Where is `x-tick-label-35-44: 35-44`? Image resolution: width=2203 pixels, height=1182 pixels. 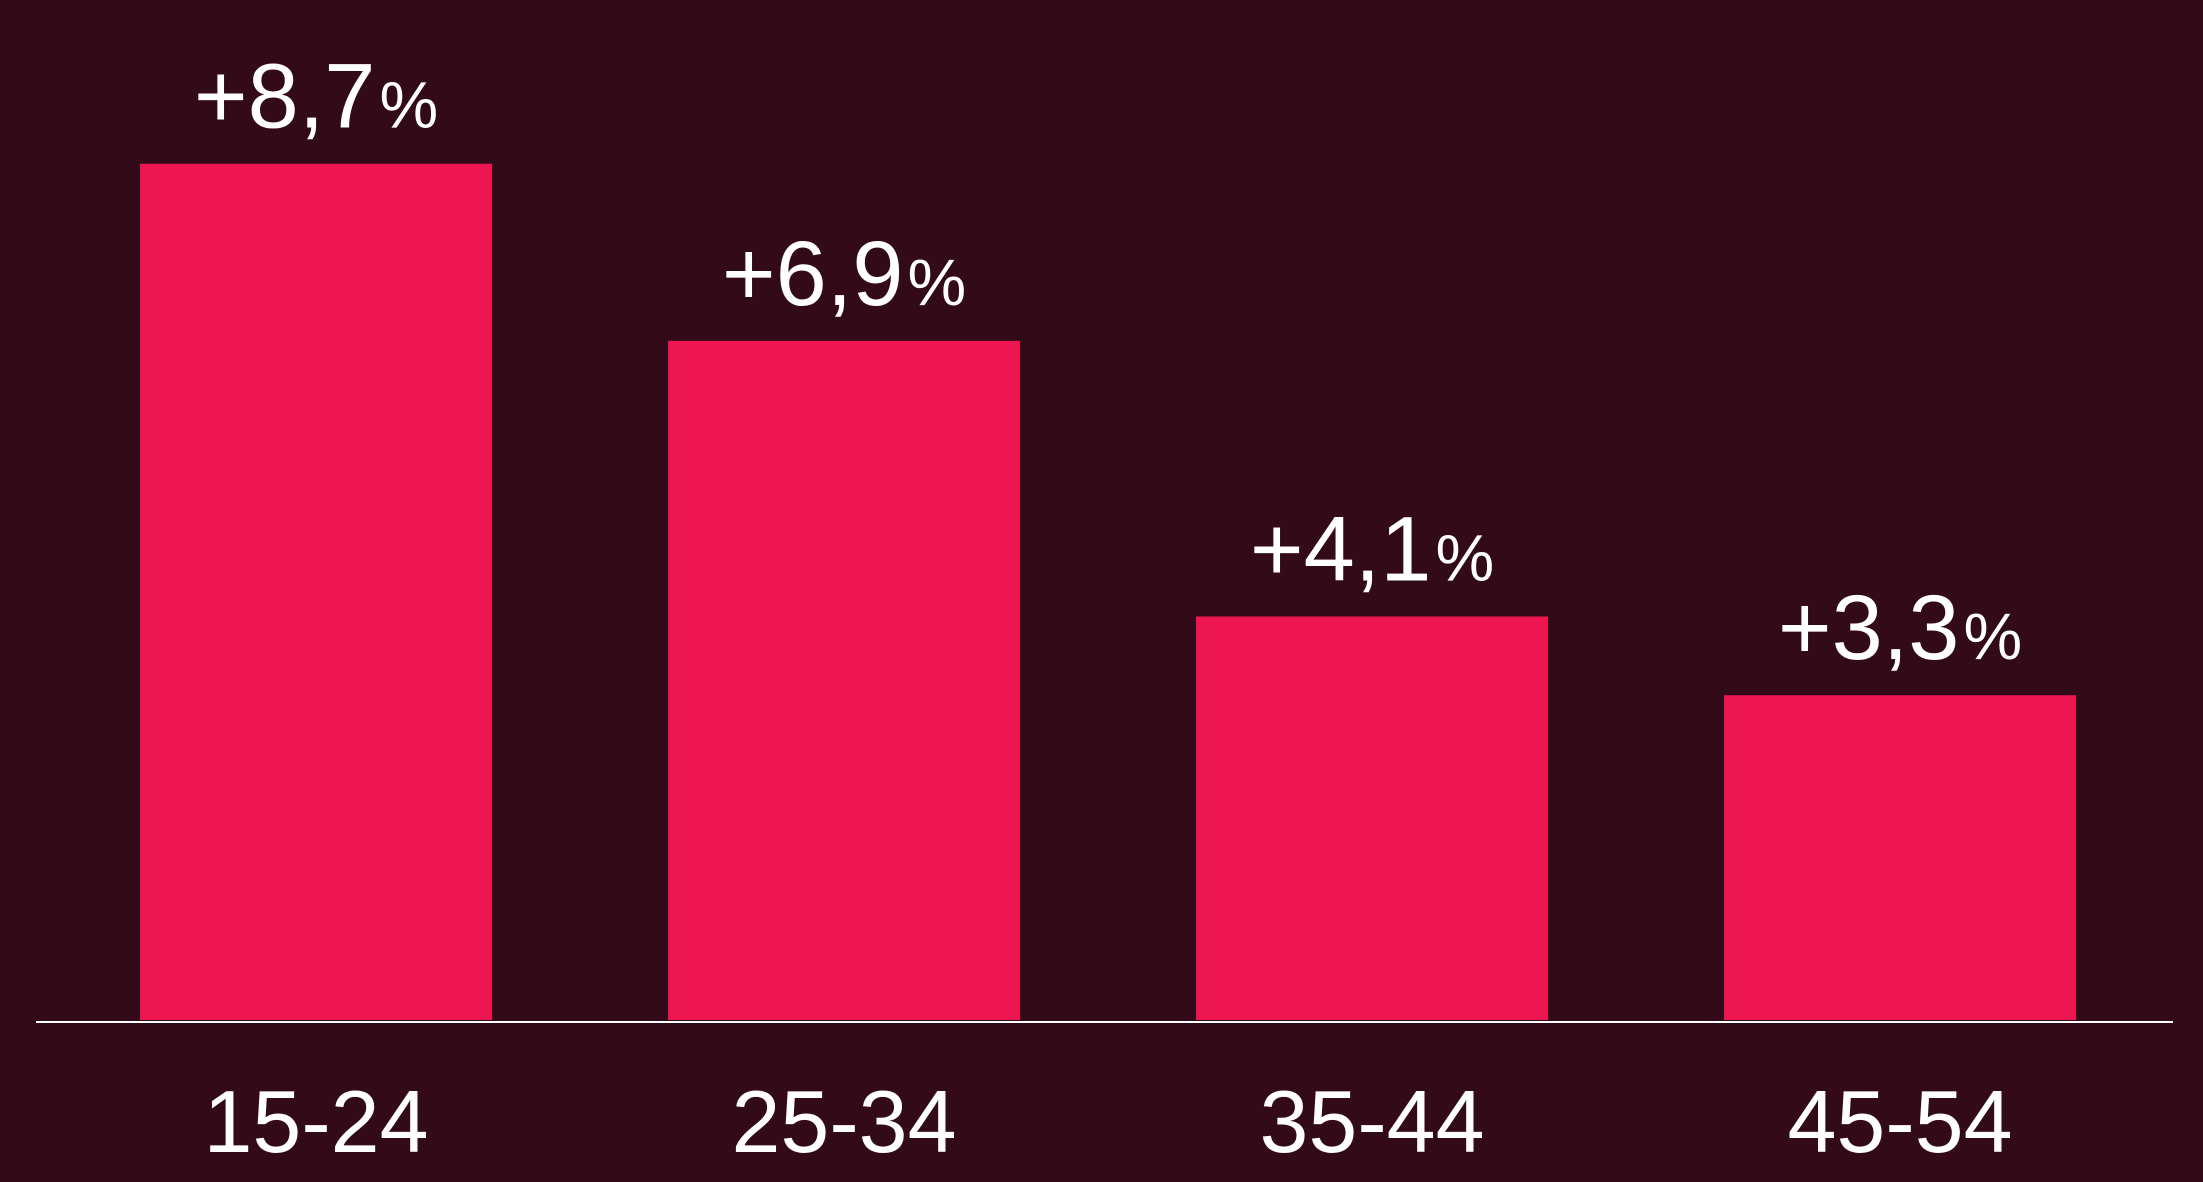 x-tick-label-35-44: 35-44 is located at coordinates (1371, 1121).